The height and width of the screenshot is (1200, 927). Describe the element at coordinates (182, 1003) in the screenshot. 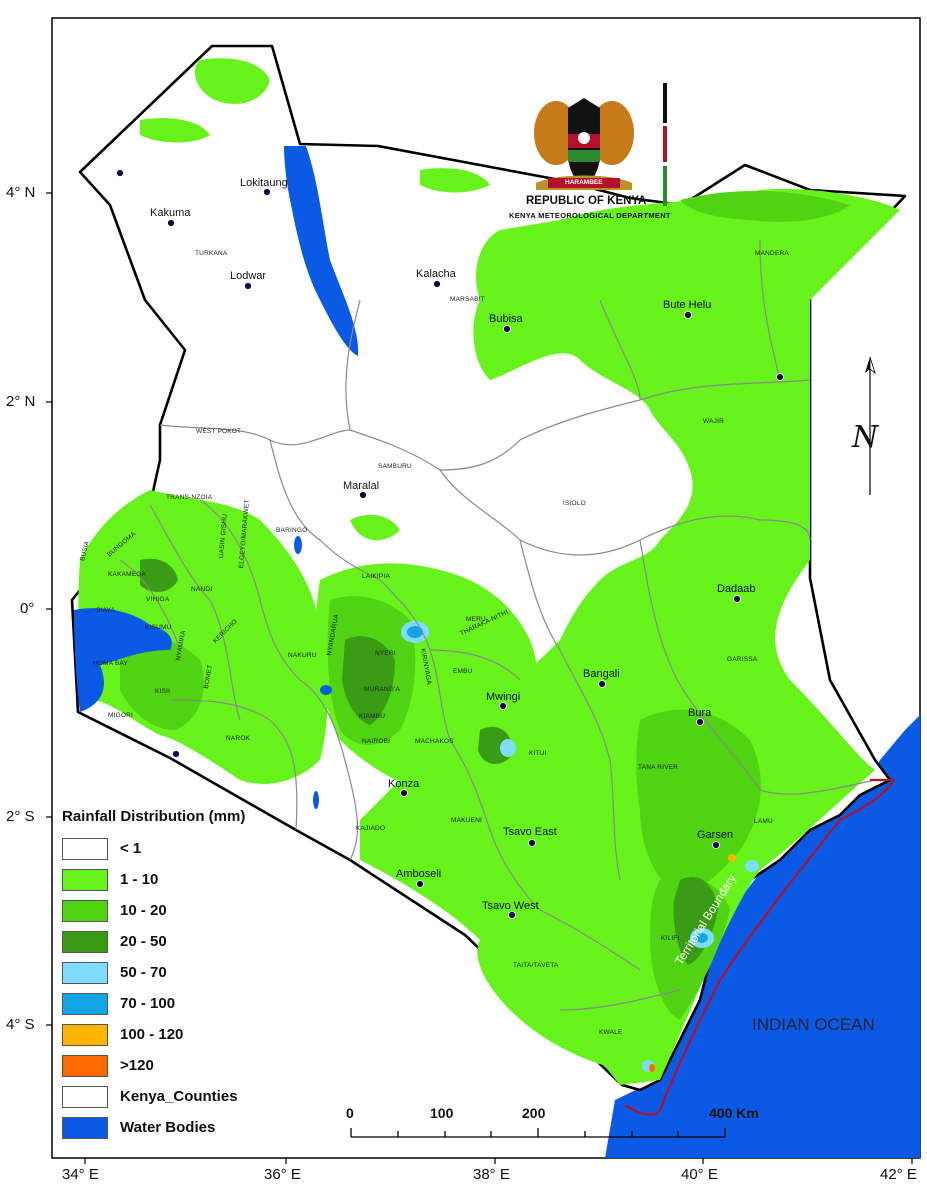

I see `legend-item: 70 - 100` at that location.